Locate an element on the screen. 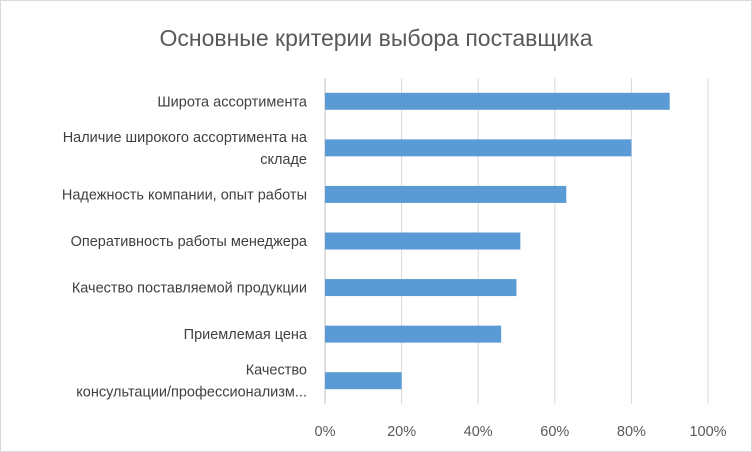 This screenshot has height=452, width=752. category-label-line: складе is located at coordinates (283, 160).